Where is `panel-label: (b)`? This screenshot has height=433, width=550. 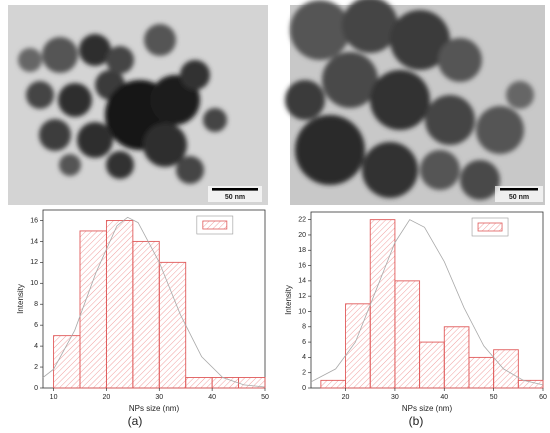
panel-label: (b) is located at coordinates (416, 421).